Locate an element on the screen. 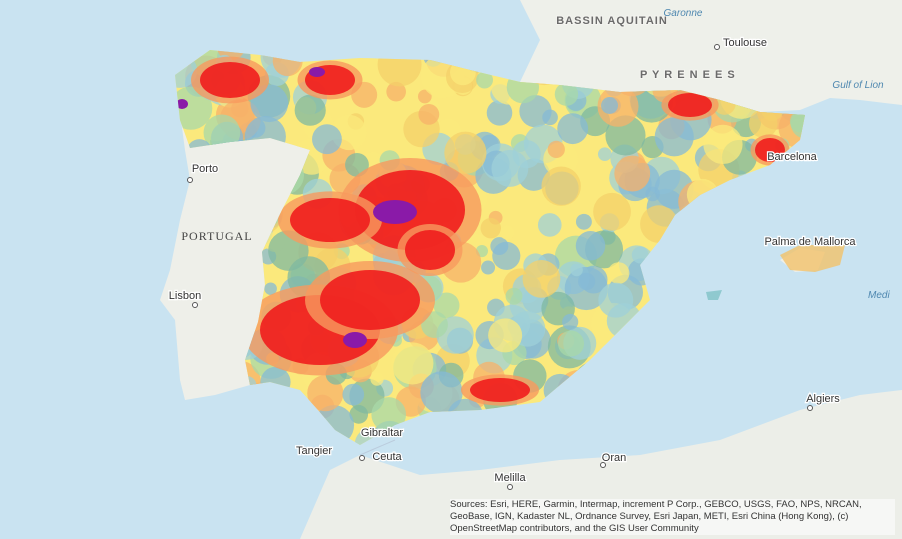  france is located at coordinates (711, 56).